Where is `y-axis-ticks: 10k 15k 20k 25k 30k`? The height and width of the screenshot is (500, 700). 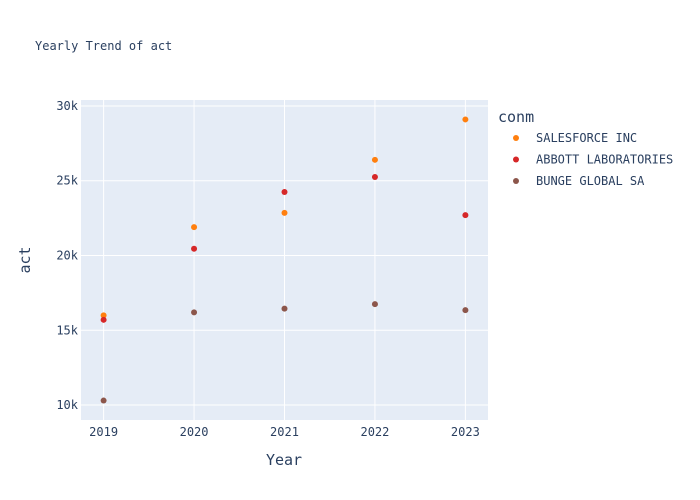
y-axis-ticks: 10k 15k 20k 25k 30k is located at coordinates (67, 255).